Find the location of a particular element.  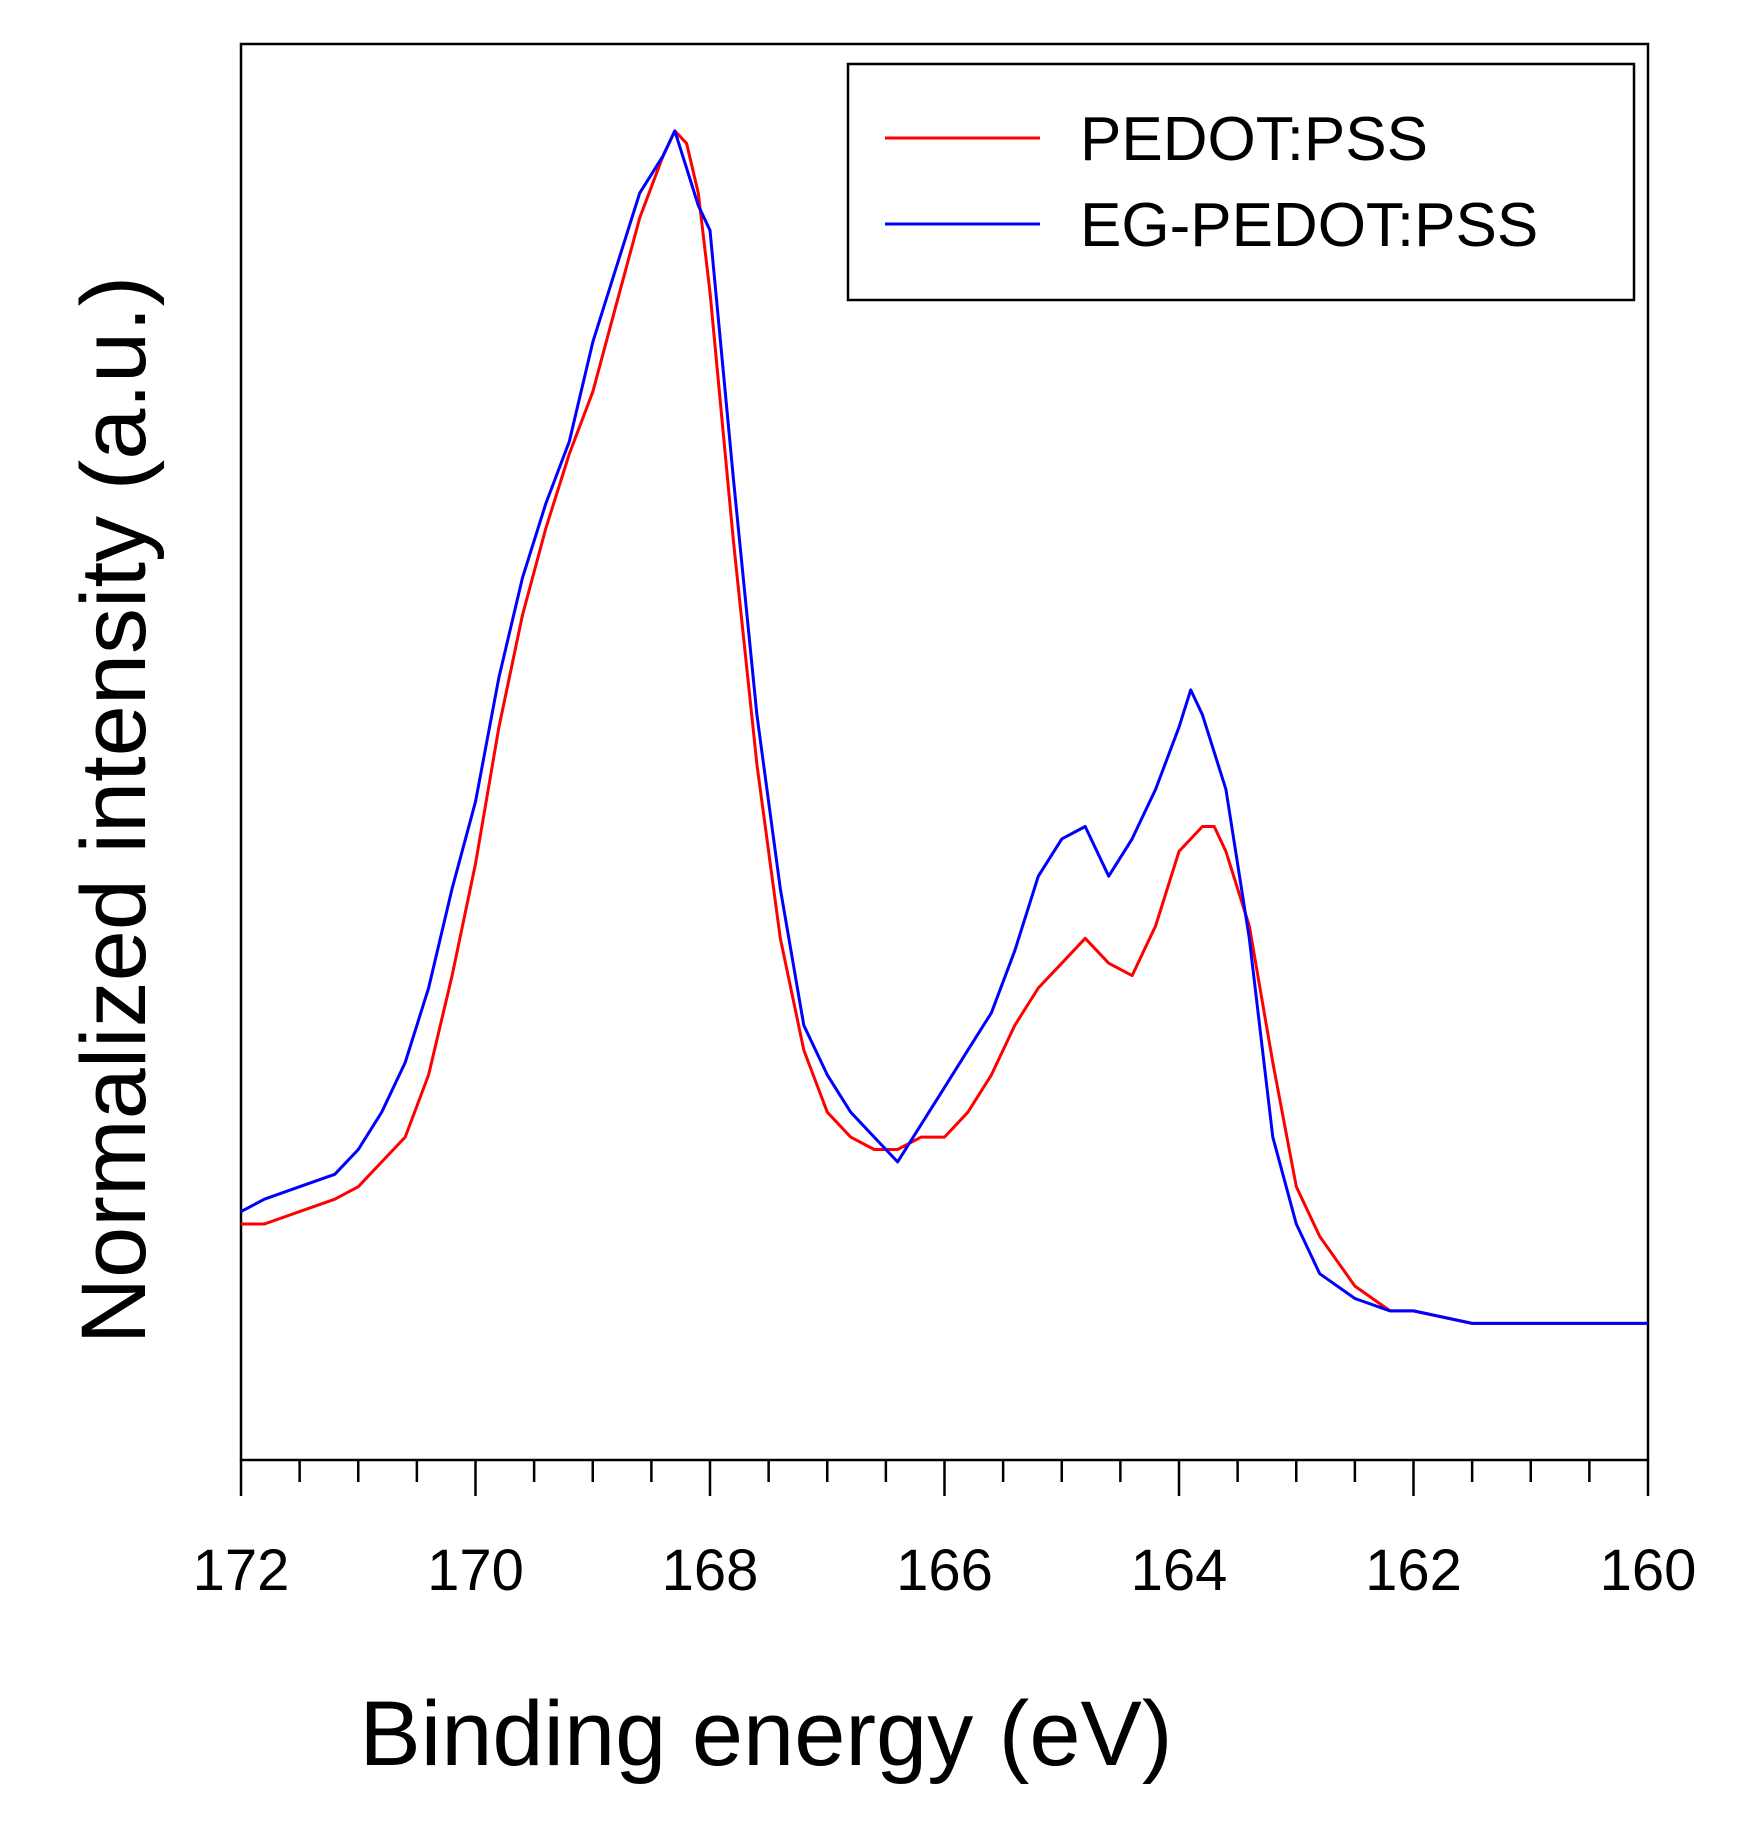

x-tick-label: 170 is located at coordinates (475, 1570).